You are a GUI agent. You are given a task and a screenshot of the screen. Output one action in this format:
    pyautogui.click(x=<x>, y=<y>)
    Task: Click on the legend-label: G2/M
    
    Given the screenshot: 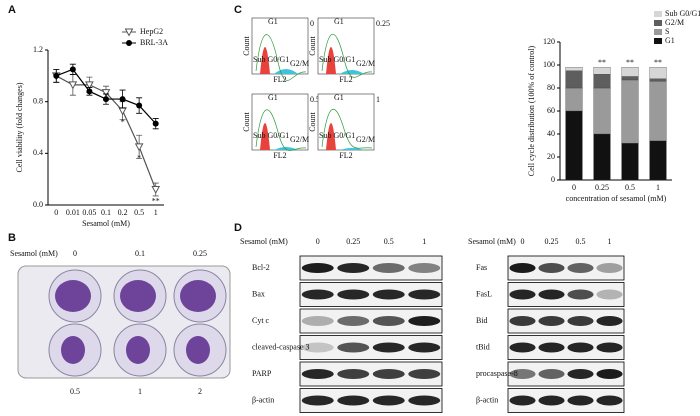 What is the action you would take?
    pyautogui.click(x=674, y=22)
    